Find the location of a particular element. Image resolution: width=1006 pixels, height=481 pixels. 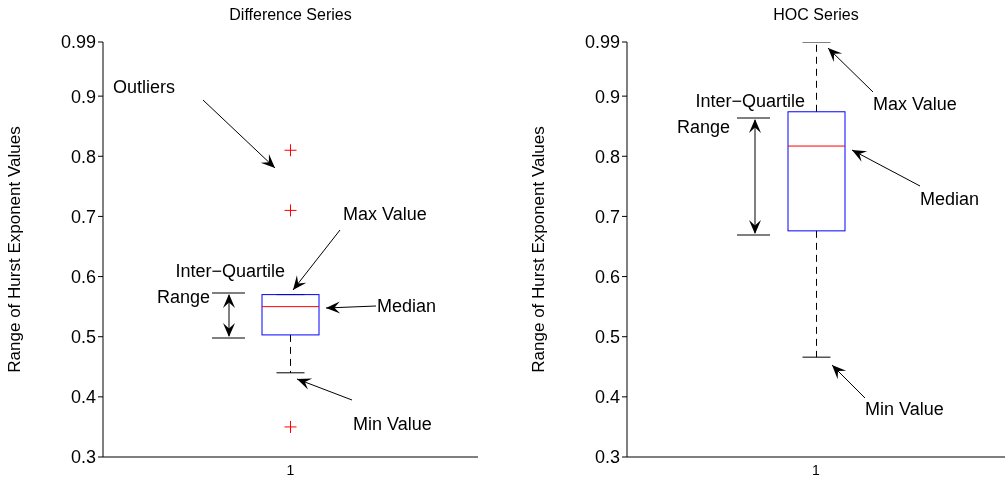

chart-title: Difference Series is located at coordinates (290, 15).